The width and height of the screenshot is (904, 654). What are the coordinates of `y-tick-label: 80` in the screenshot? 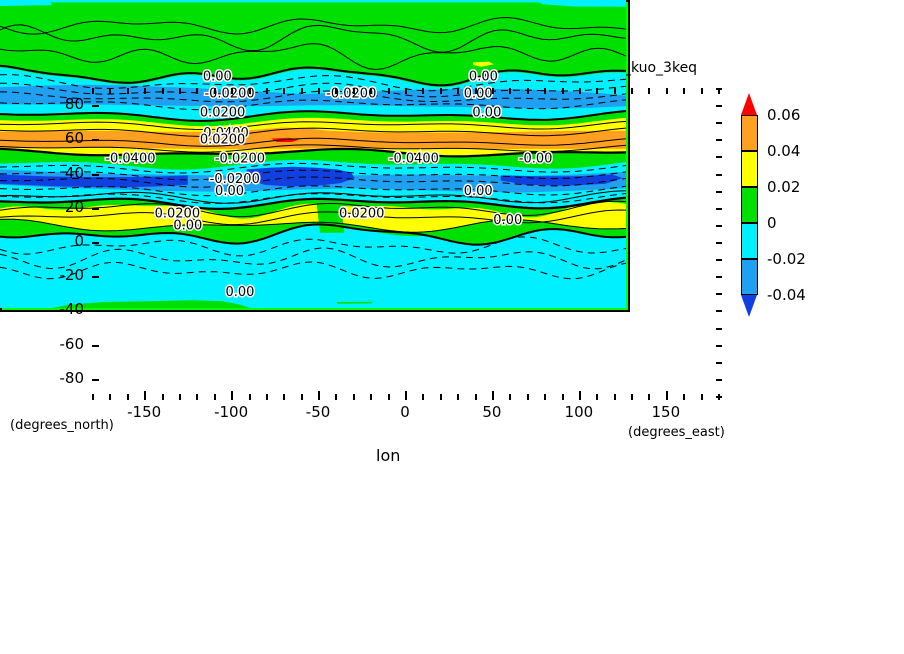 It's located at (74, 104).